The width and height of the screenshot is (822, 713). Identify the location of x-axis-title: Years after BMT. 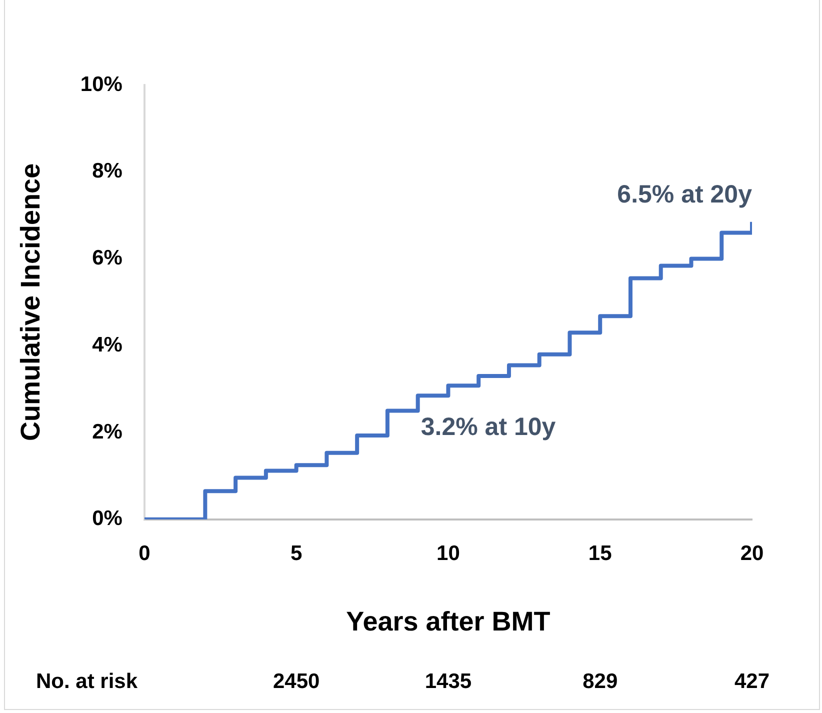
(448, 621).